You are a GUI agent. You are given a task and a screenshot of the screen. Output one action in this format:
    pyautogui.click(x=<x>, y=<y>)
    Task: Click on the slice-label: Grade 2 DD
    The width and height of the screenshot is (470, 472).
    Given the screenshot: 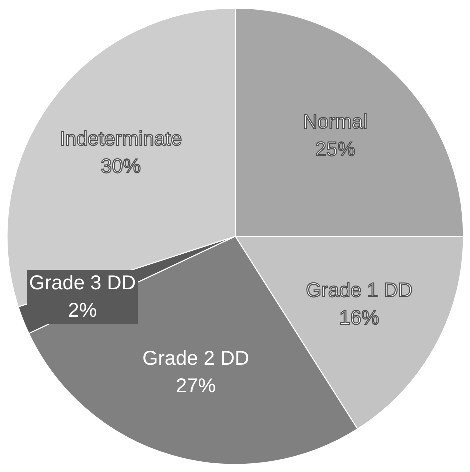 What is the action you would take?
    pyautogui.click(x=196, y=359)
    